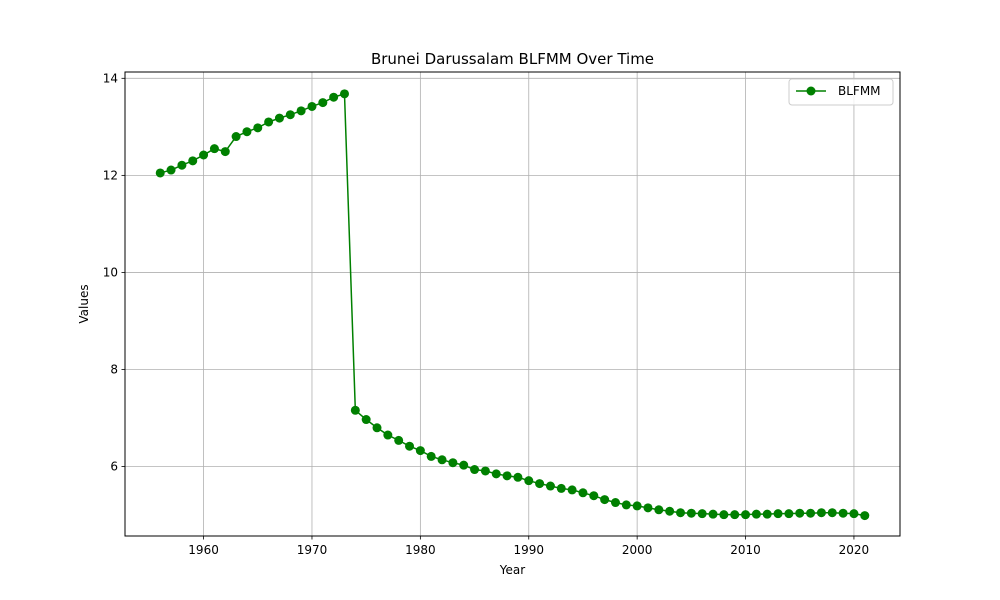 This screenshot has height=600, width=1000. What do you see at coordinates (84, 303) in the screenshot?
I see `y-axis-label: Values` at bounding box center [84, 303].